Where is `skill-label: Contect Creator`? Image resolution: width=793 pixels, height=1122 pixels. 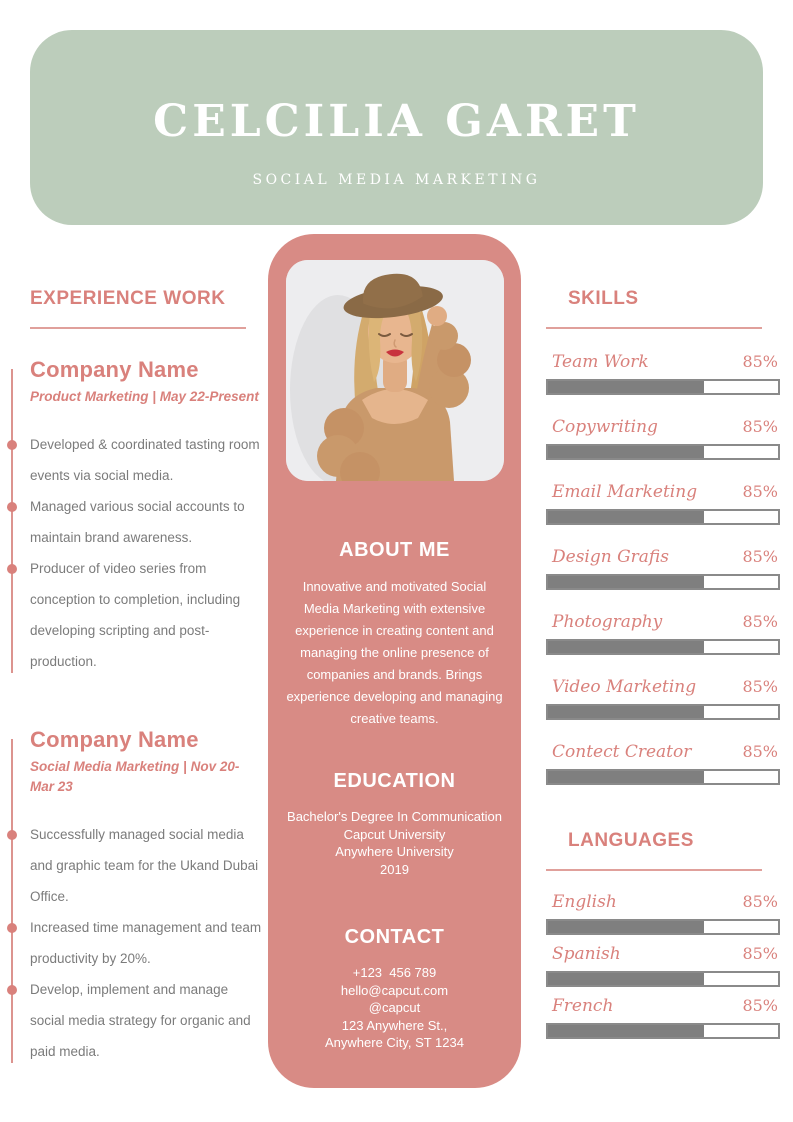 skill-label: Contect Creator is located at coordinates (622, 752).